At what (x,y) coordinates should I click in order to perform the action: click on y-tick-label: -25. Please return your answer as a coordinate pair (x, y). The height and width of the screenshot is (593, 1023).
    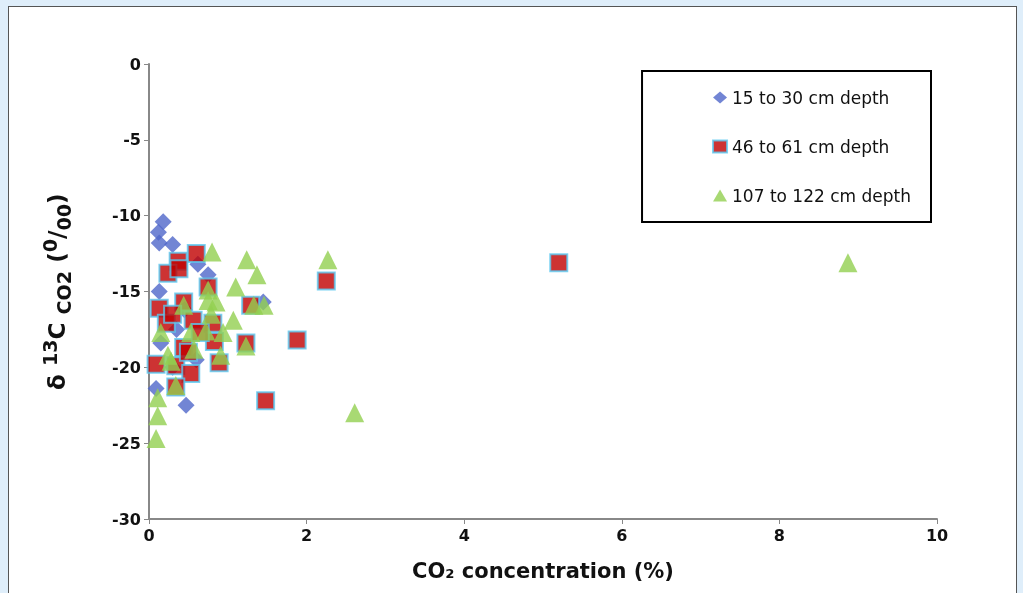
    Looking at the image, I should click on (126, 443).